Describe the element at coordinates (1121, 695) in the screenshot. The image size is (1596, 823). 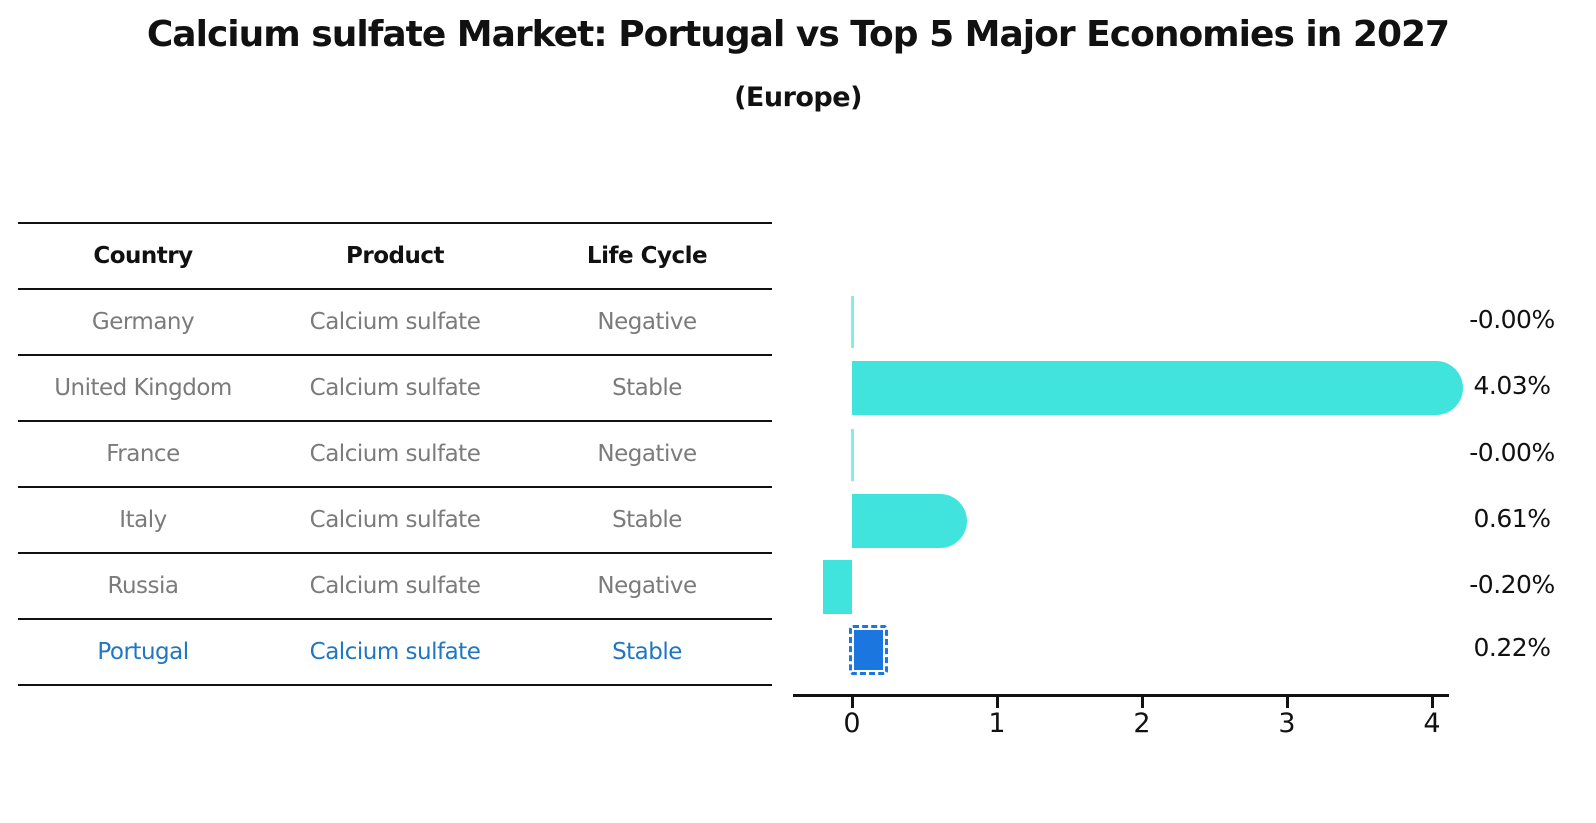
I see `x-axis-line` at that location.